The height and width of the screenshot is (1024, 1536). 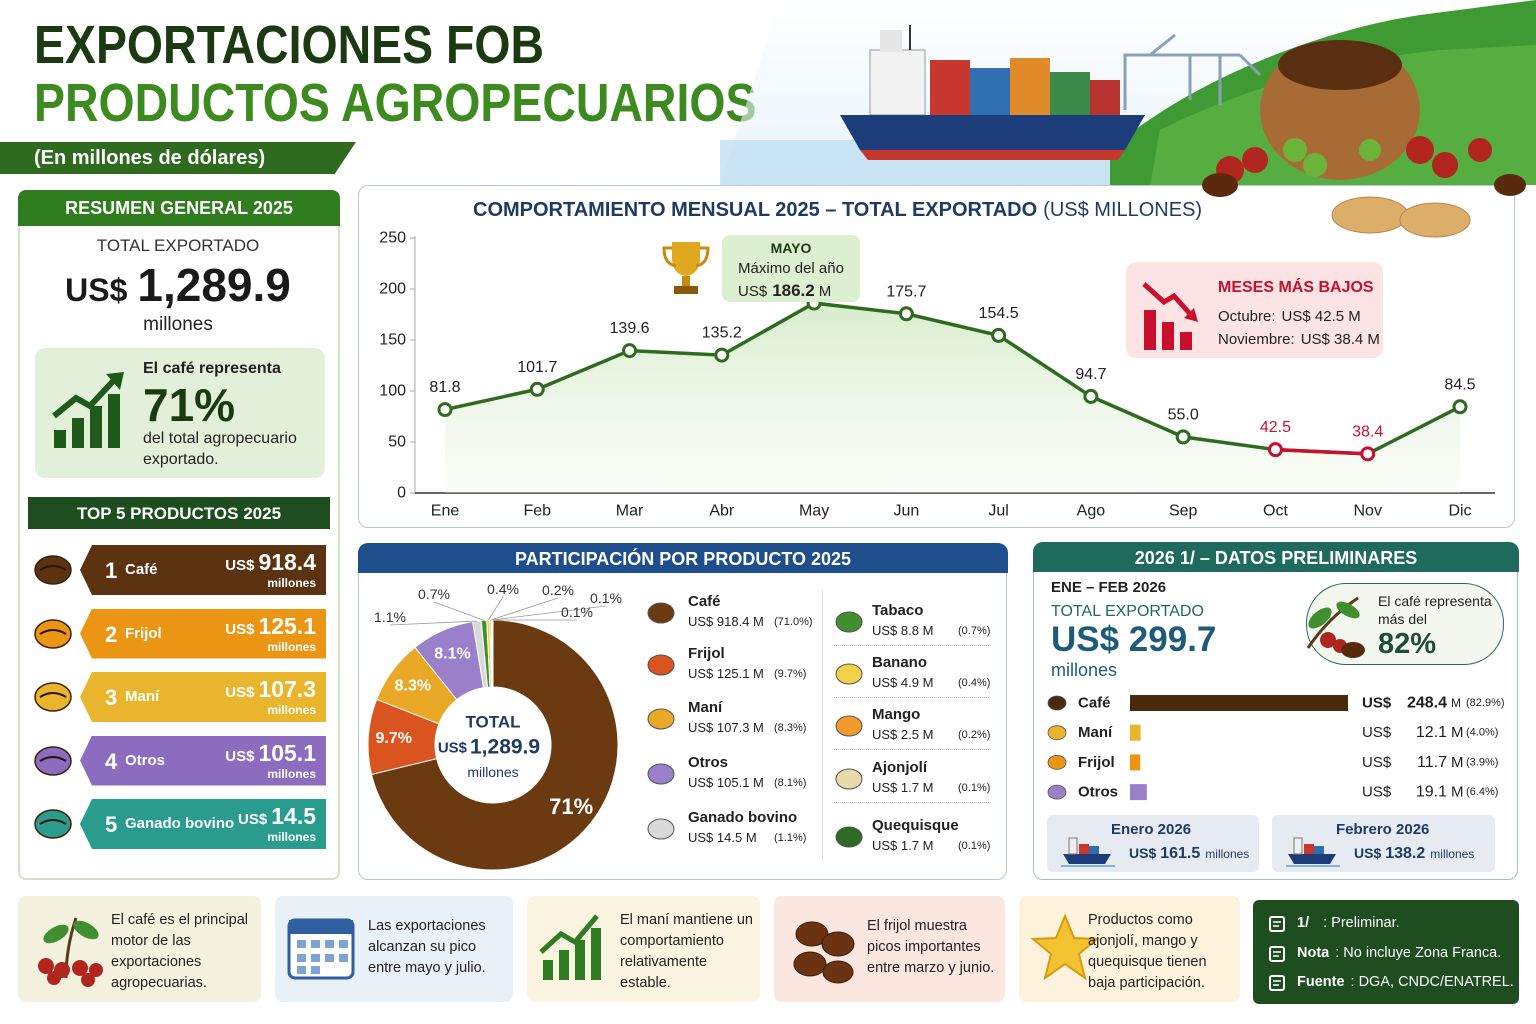 What do you see at coordinates (903, 630) in the screenshot?
I see `legend-amount: US$ 8.8 M` at bounding box center [903, 630].